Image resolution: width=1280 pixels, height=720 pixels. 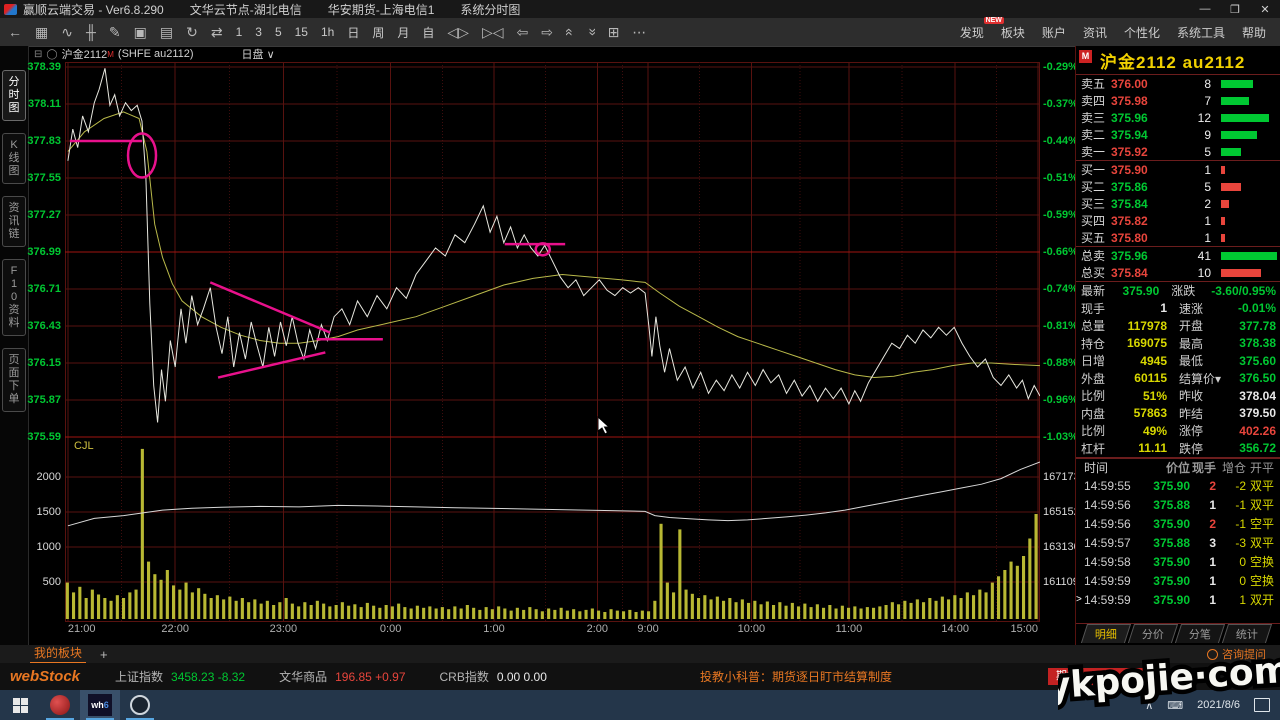 I want to click on trendline-annotations, so click(x=317, y=255).